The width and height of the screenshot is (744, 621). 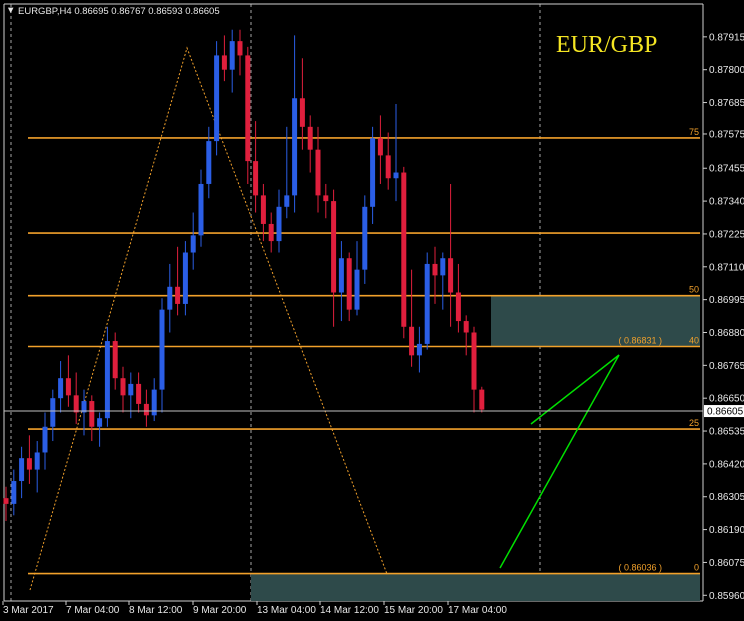 What do you see at coordinates (726, 530) in the screenshot?
I see `price-tick-label: 0.86190` at bounding box center [726, 530].